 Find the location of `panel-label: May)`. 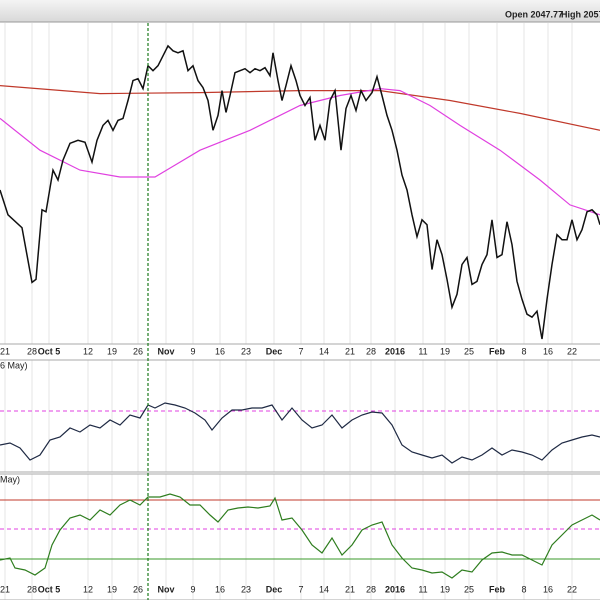

panel-label: May) is located at coordinates (10, 479).